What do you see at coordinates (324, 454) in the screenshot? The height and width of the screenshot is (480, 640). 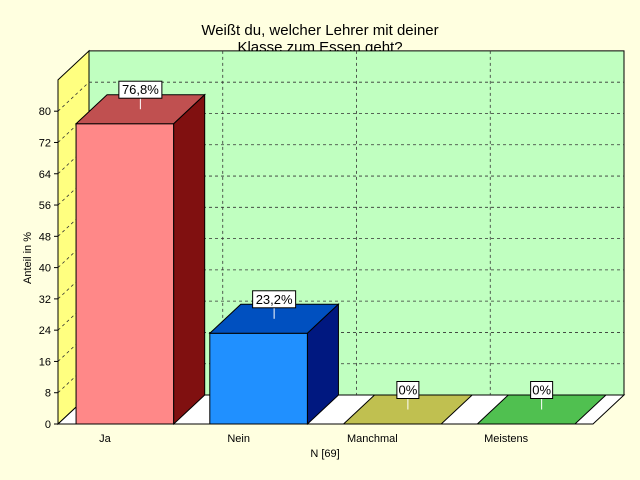 I see `x-axis-label: N [69]` at bounding box center [324, 454].